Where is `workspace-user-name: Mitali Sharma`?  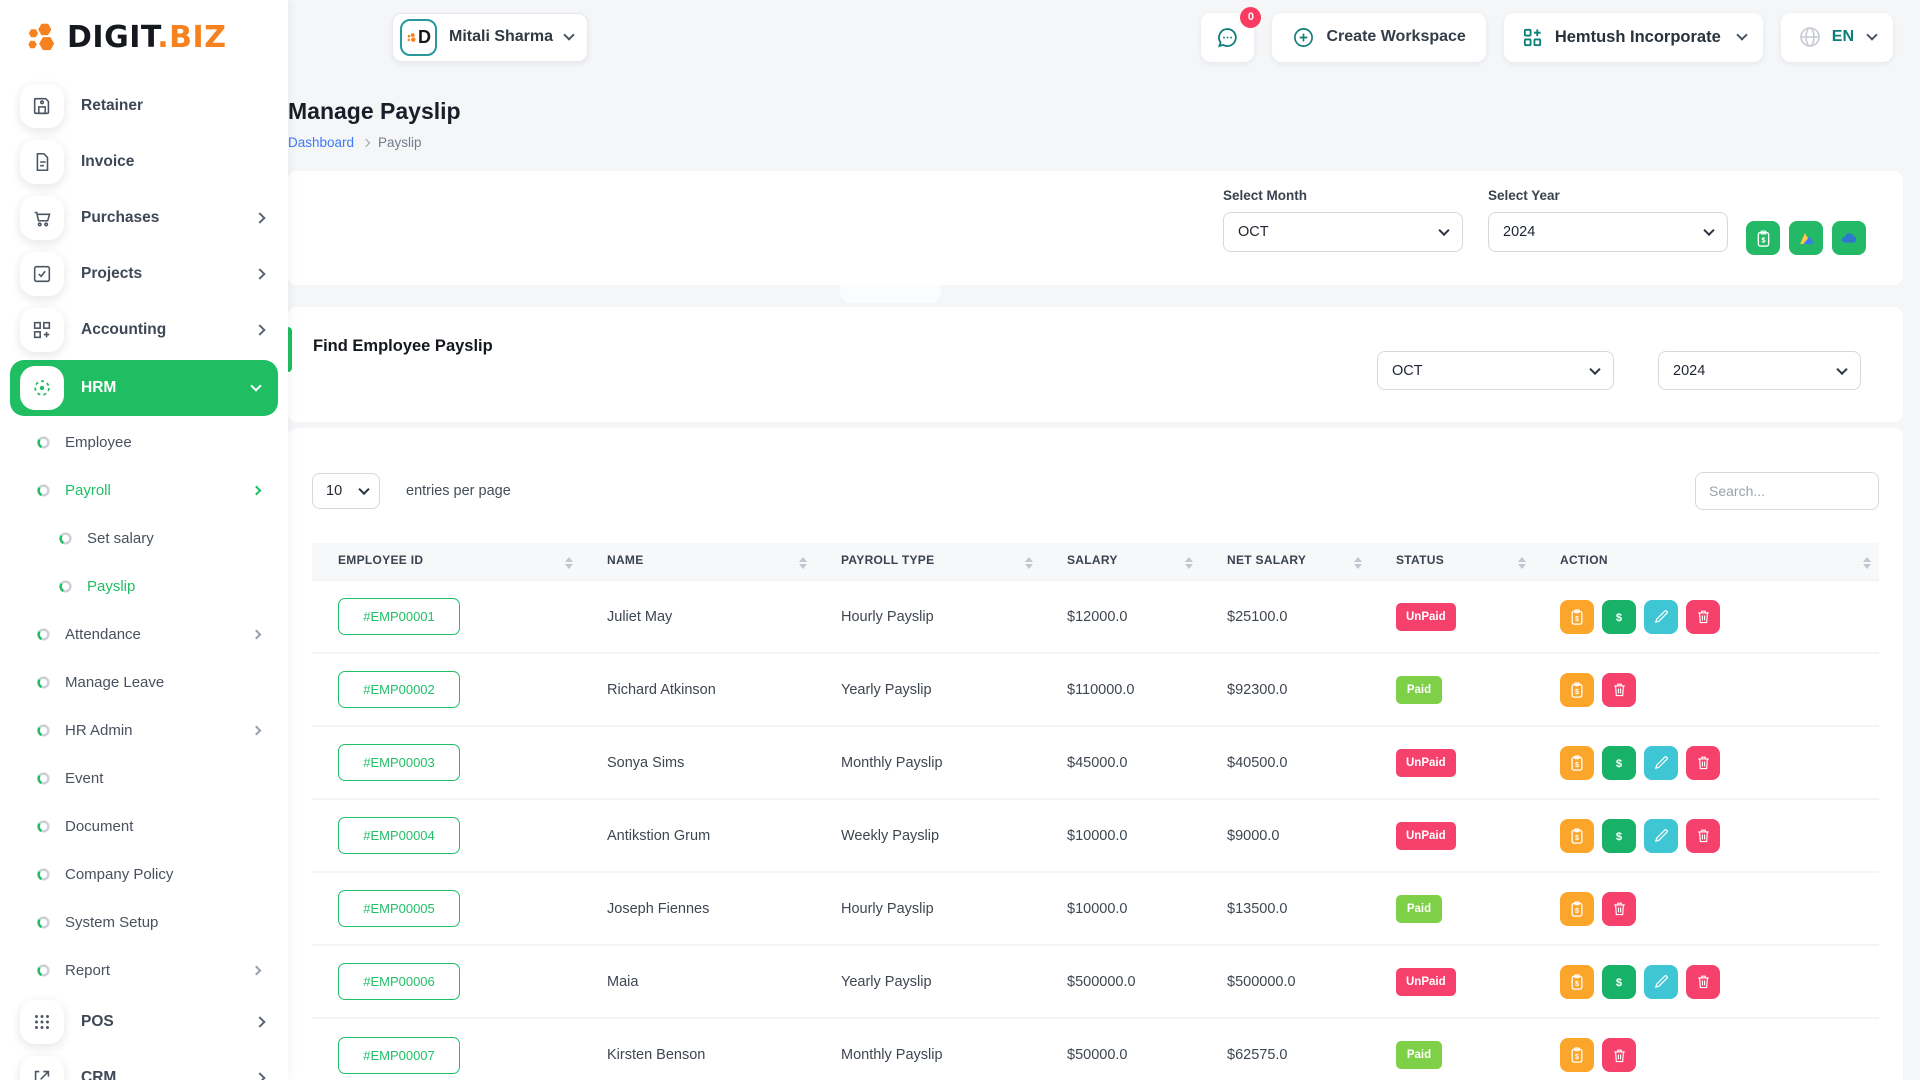
workspace-user-name: Mitali Sharma is located at coordinates (501, 36).